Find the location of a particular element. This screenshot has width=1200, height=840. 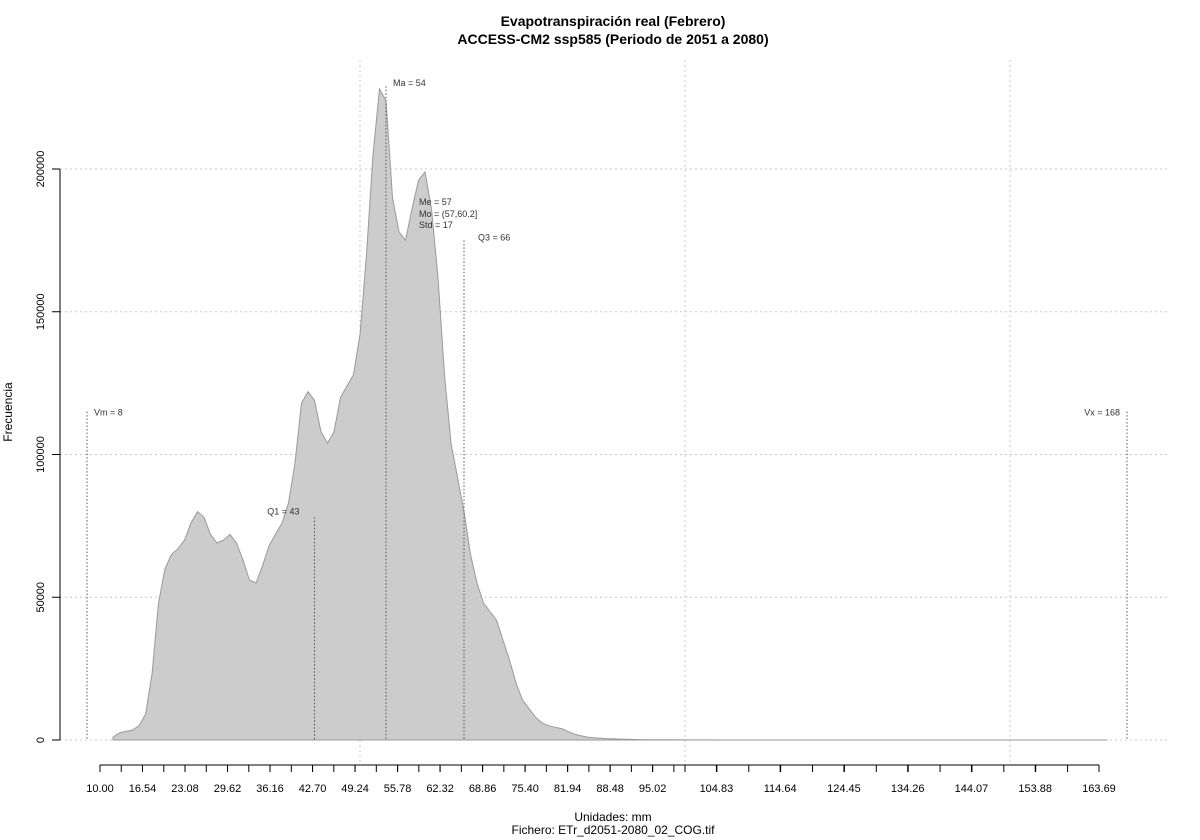

annotation-label: Vx = 168 is located at coordinates (1102, 413).